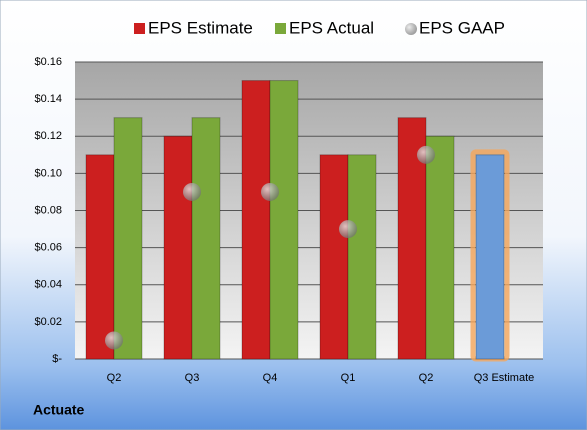 The image size is (587, 430). Describe the element at coordinates (504, 378) in the screenshot. I see `x-tick-label: Q3 Estimate` at that location.